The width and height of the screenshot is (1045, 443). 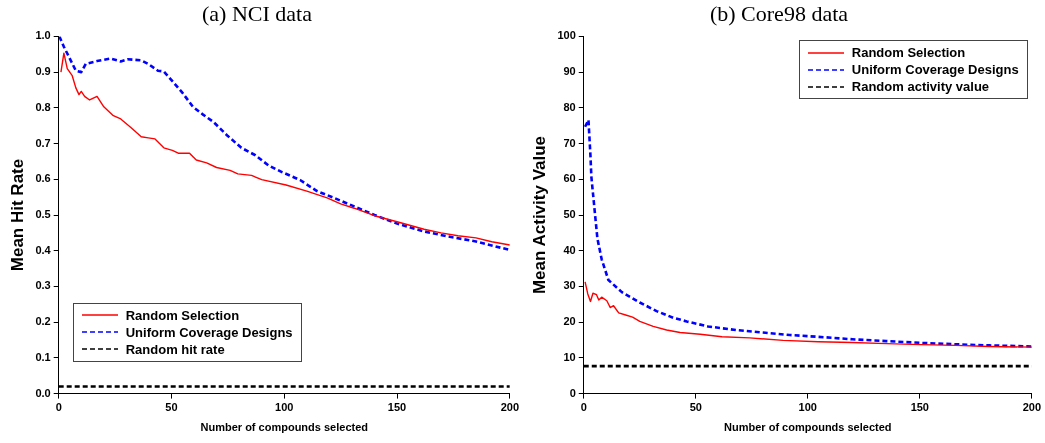 I want to click on legend-label: Random activity value, so click(x=920, y=87).